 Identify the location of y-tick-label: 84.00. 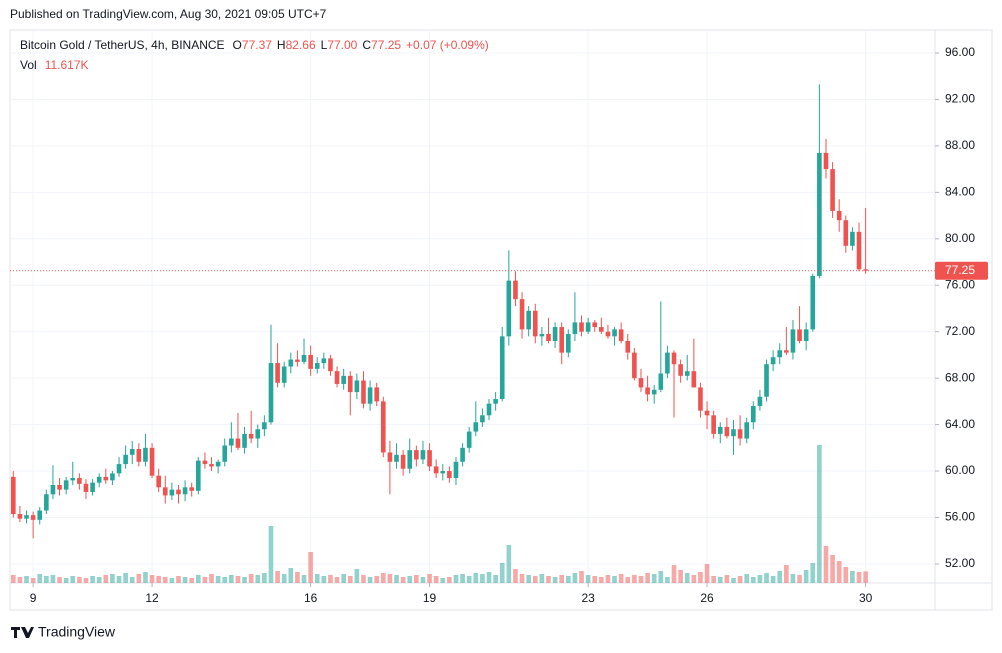
(960, 192).